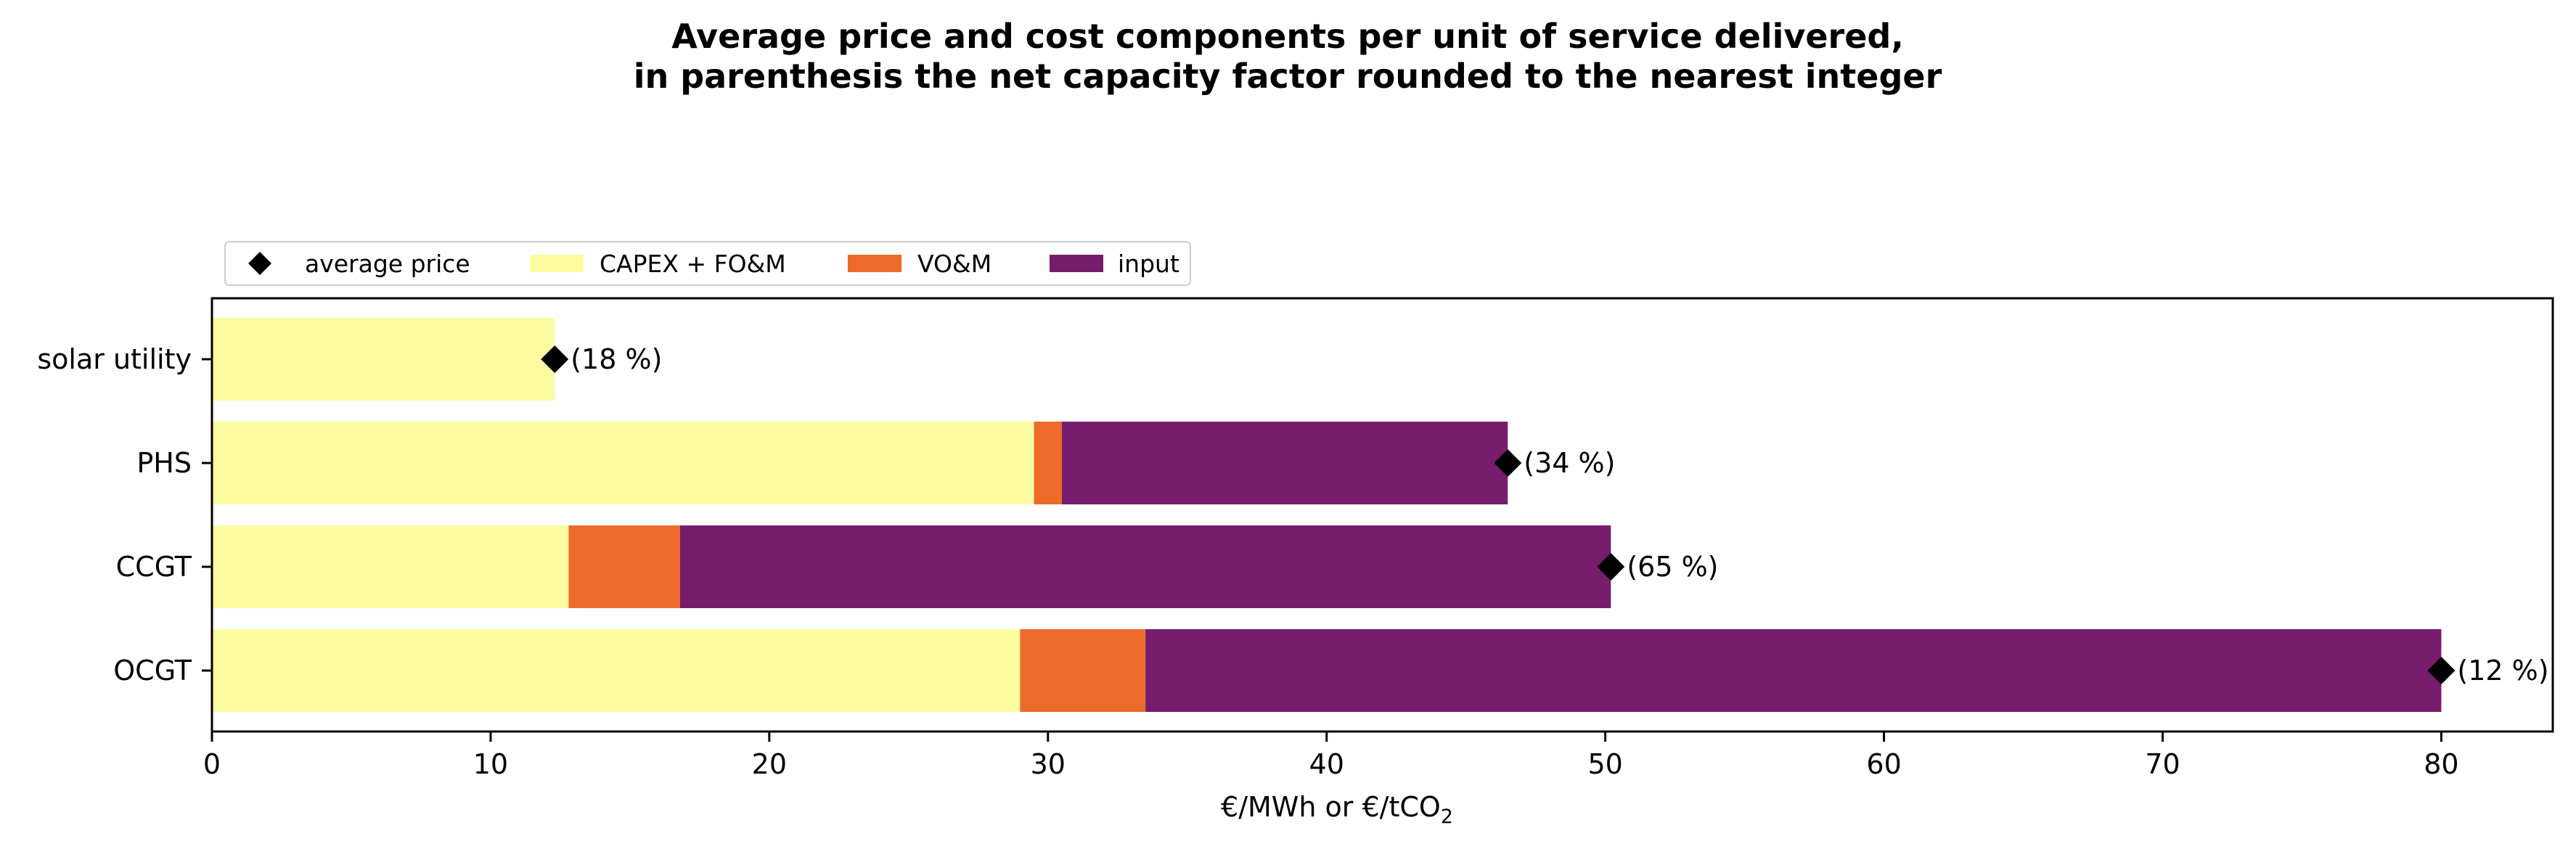 Image resolution: width=2576 pixels, height=844 pixels. Describe the element at coordinates (1048, 764) in the screenshot. I see `x-tick-label-30: 30` at that location.